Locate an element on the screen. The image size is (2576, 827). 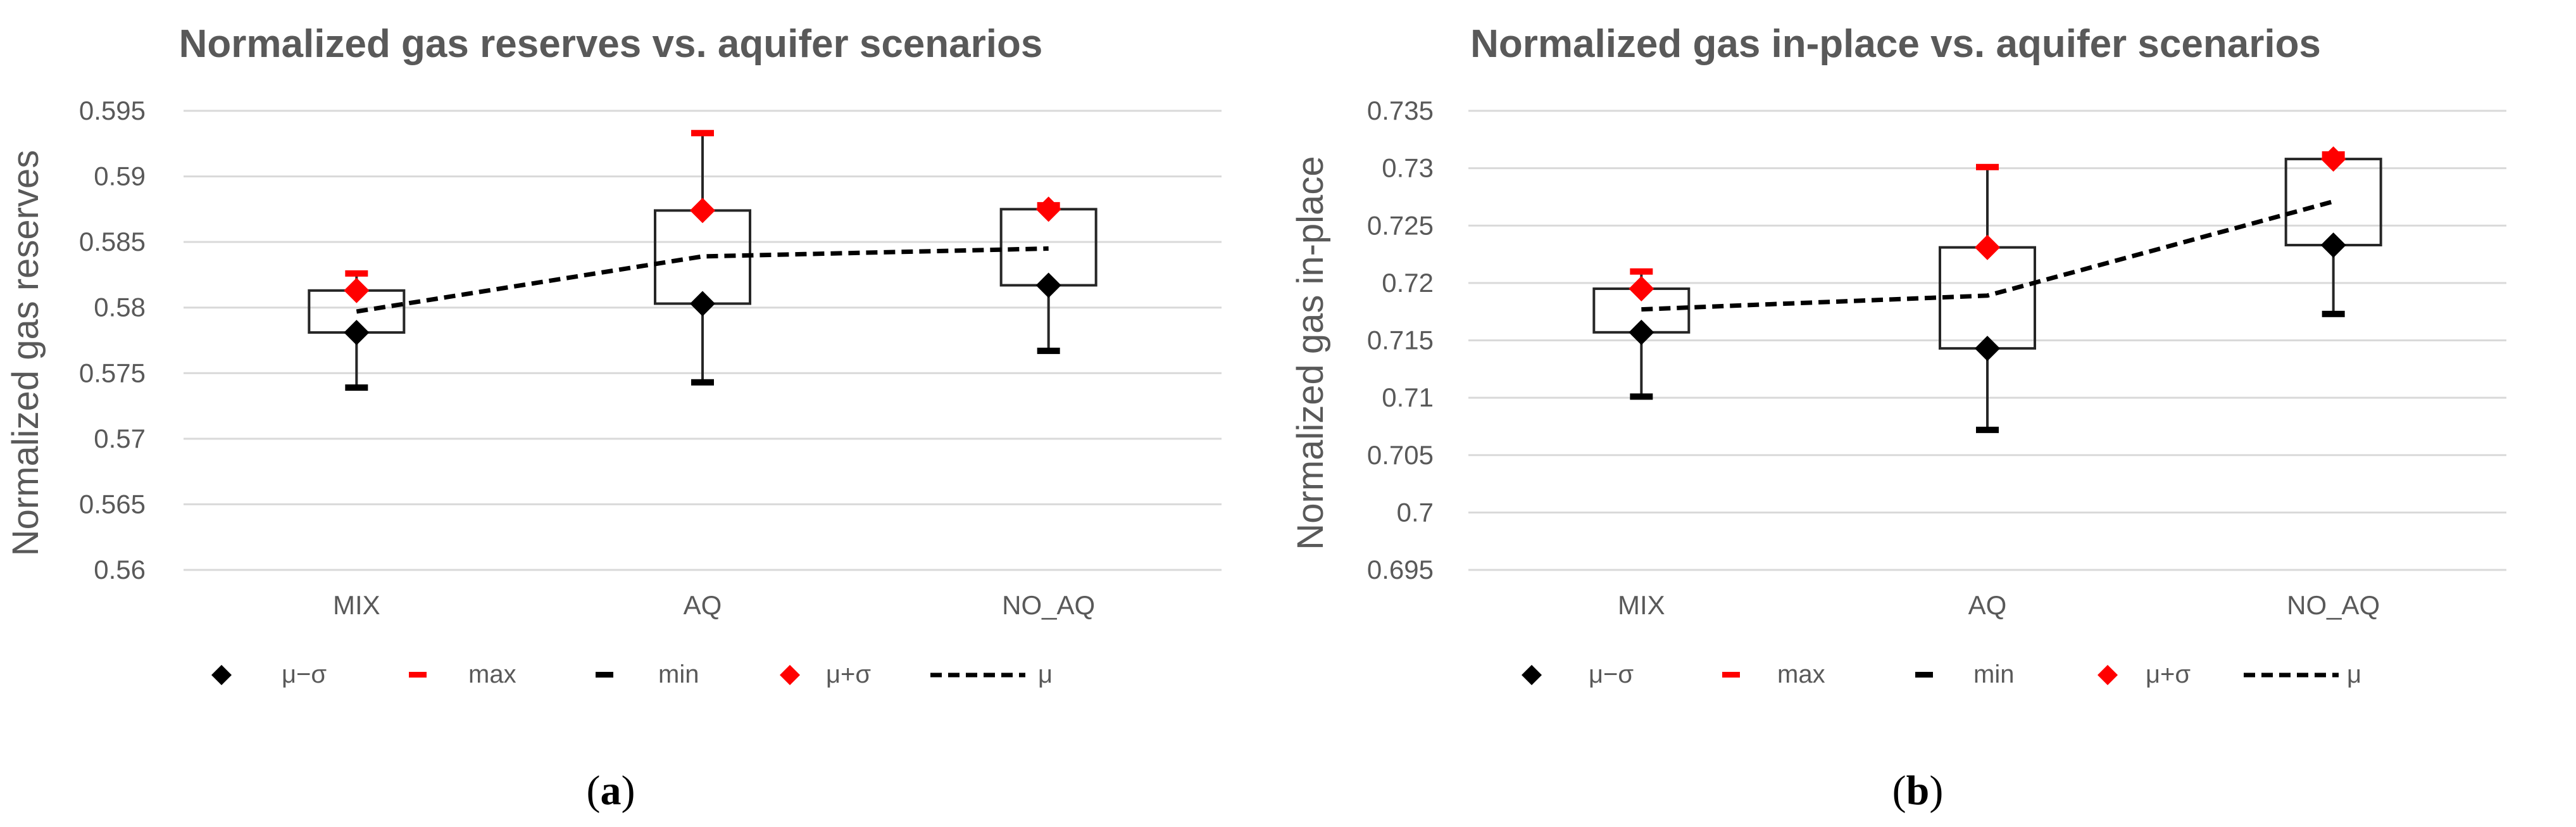
y-tick-label: 0.565 is located at coordinates (112, 504).